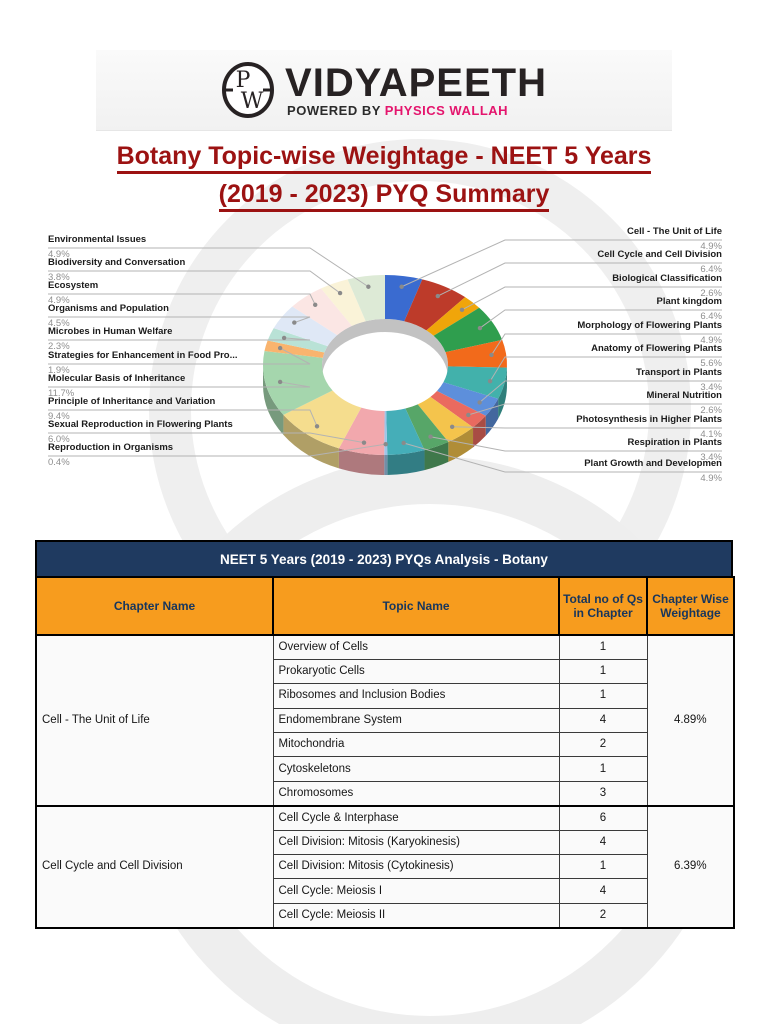  What do you see at coordinates (416, 720) in the screenshot?
I see `topic-name-cell: Endomembrane System` at bounding box center [416, 720].